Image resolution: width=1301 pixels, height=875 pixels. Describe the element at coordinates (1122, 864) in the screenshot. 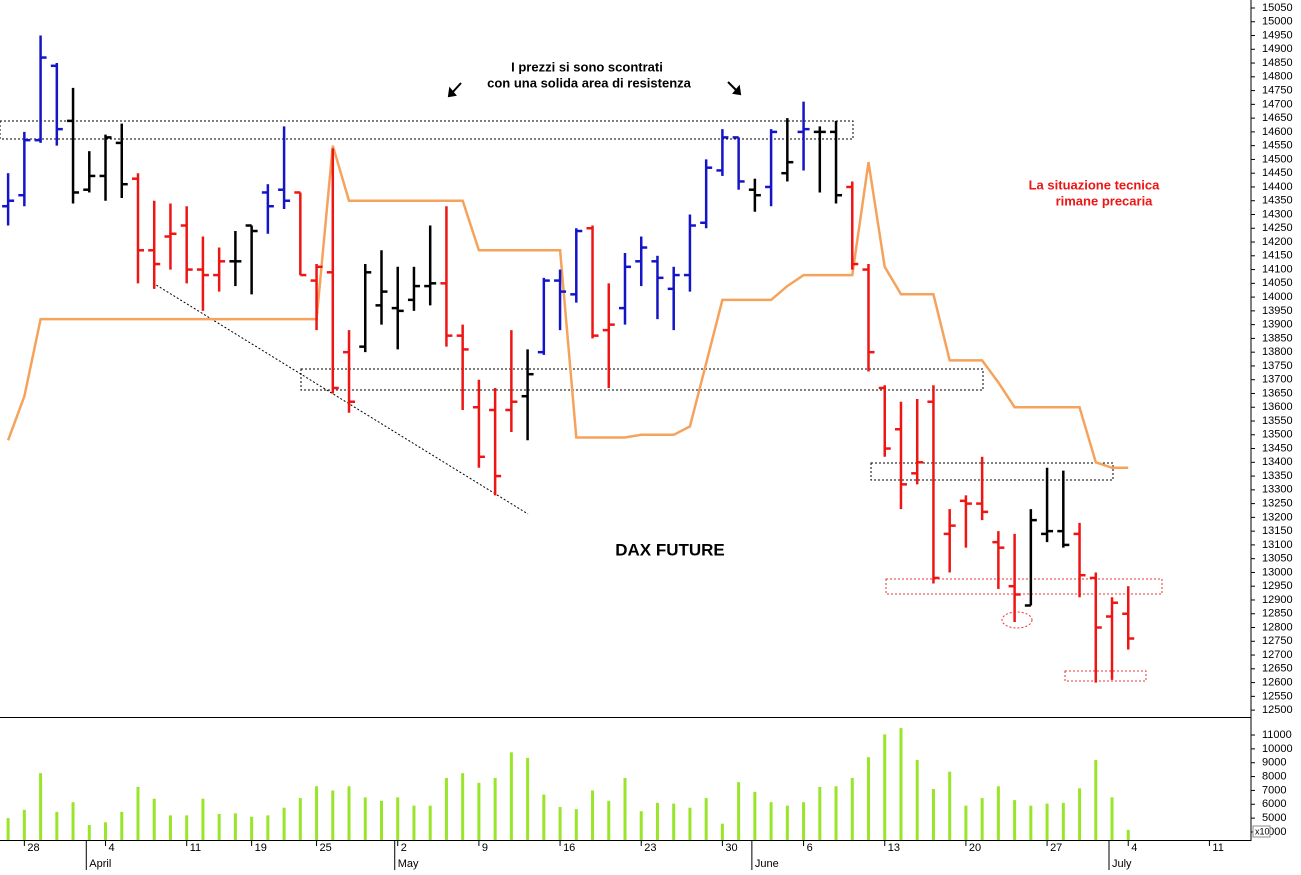

I see `month-label: July` at that location.